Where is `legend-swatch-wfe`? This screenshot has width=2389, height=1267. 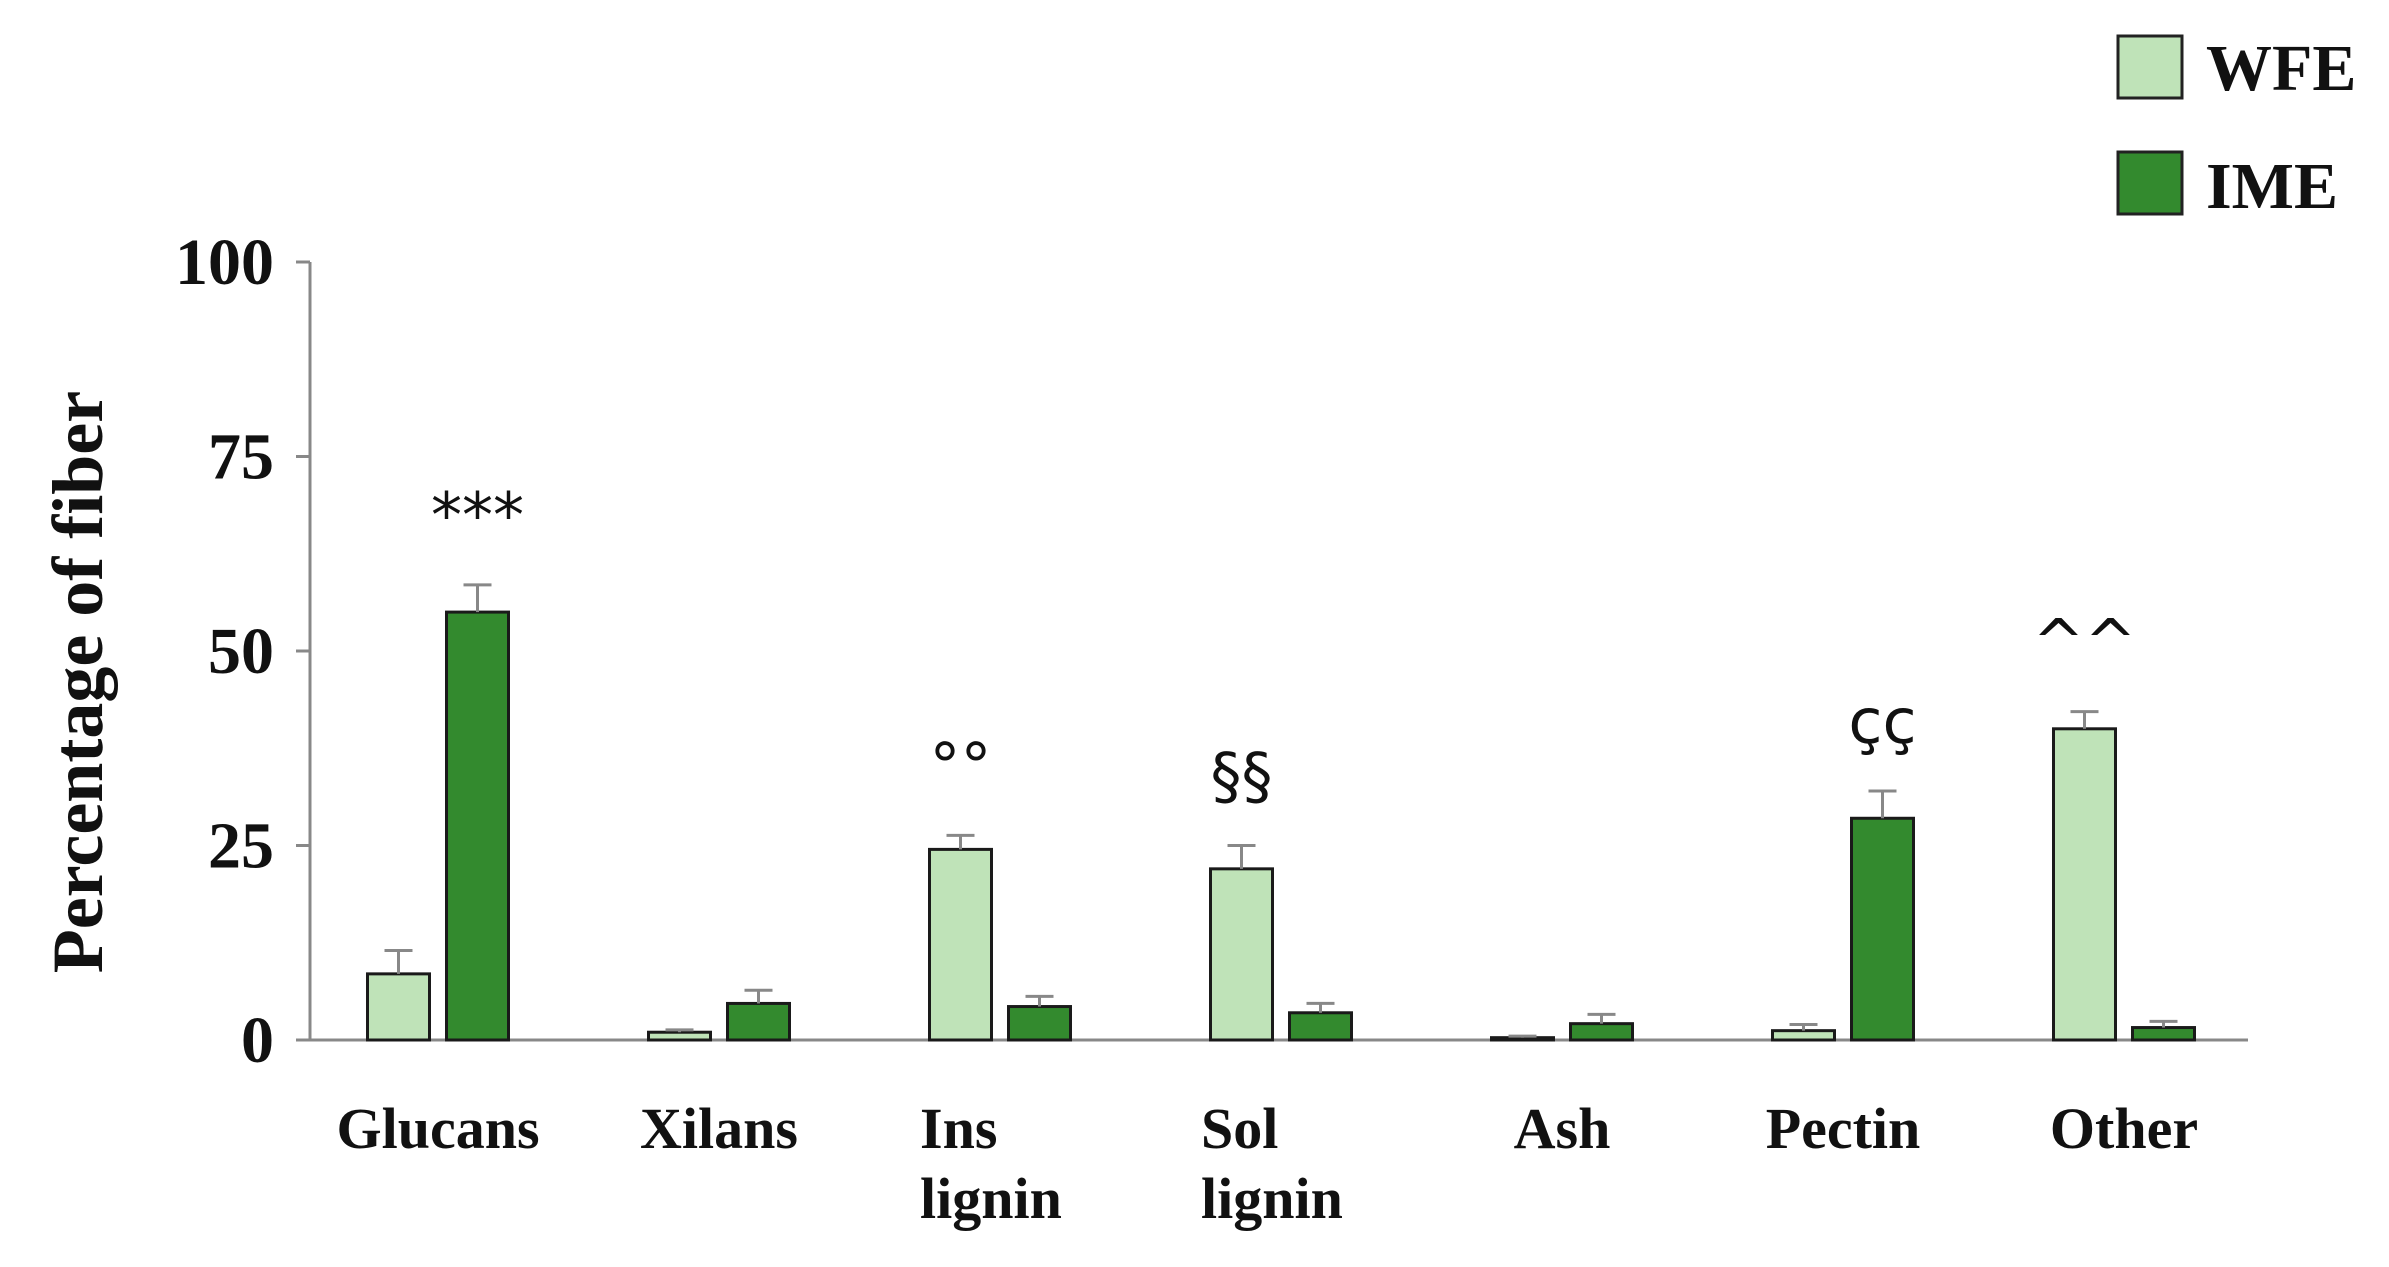
legend-swatch-wfe is located at coordinates (2150, 67).